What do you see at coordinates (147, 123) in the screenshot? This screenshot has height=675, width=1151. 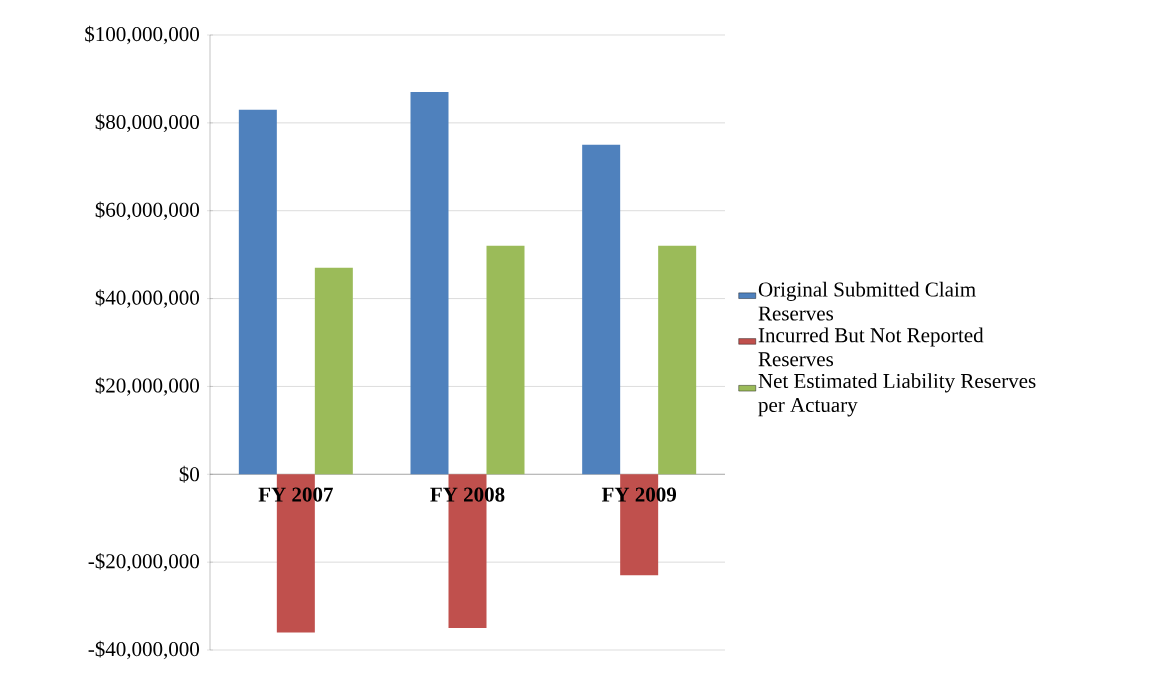 I see `y-tick-label: $80,000,000` at bounding box center [147, 123].